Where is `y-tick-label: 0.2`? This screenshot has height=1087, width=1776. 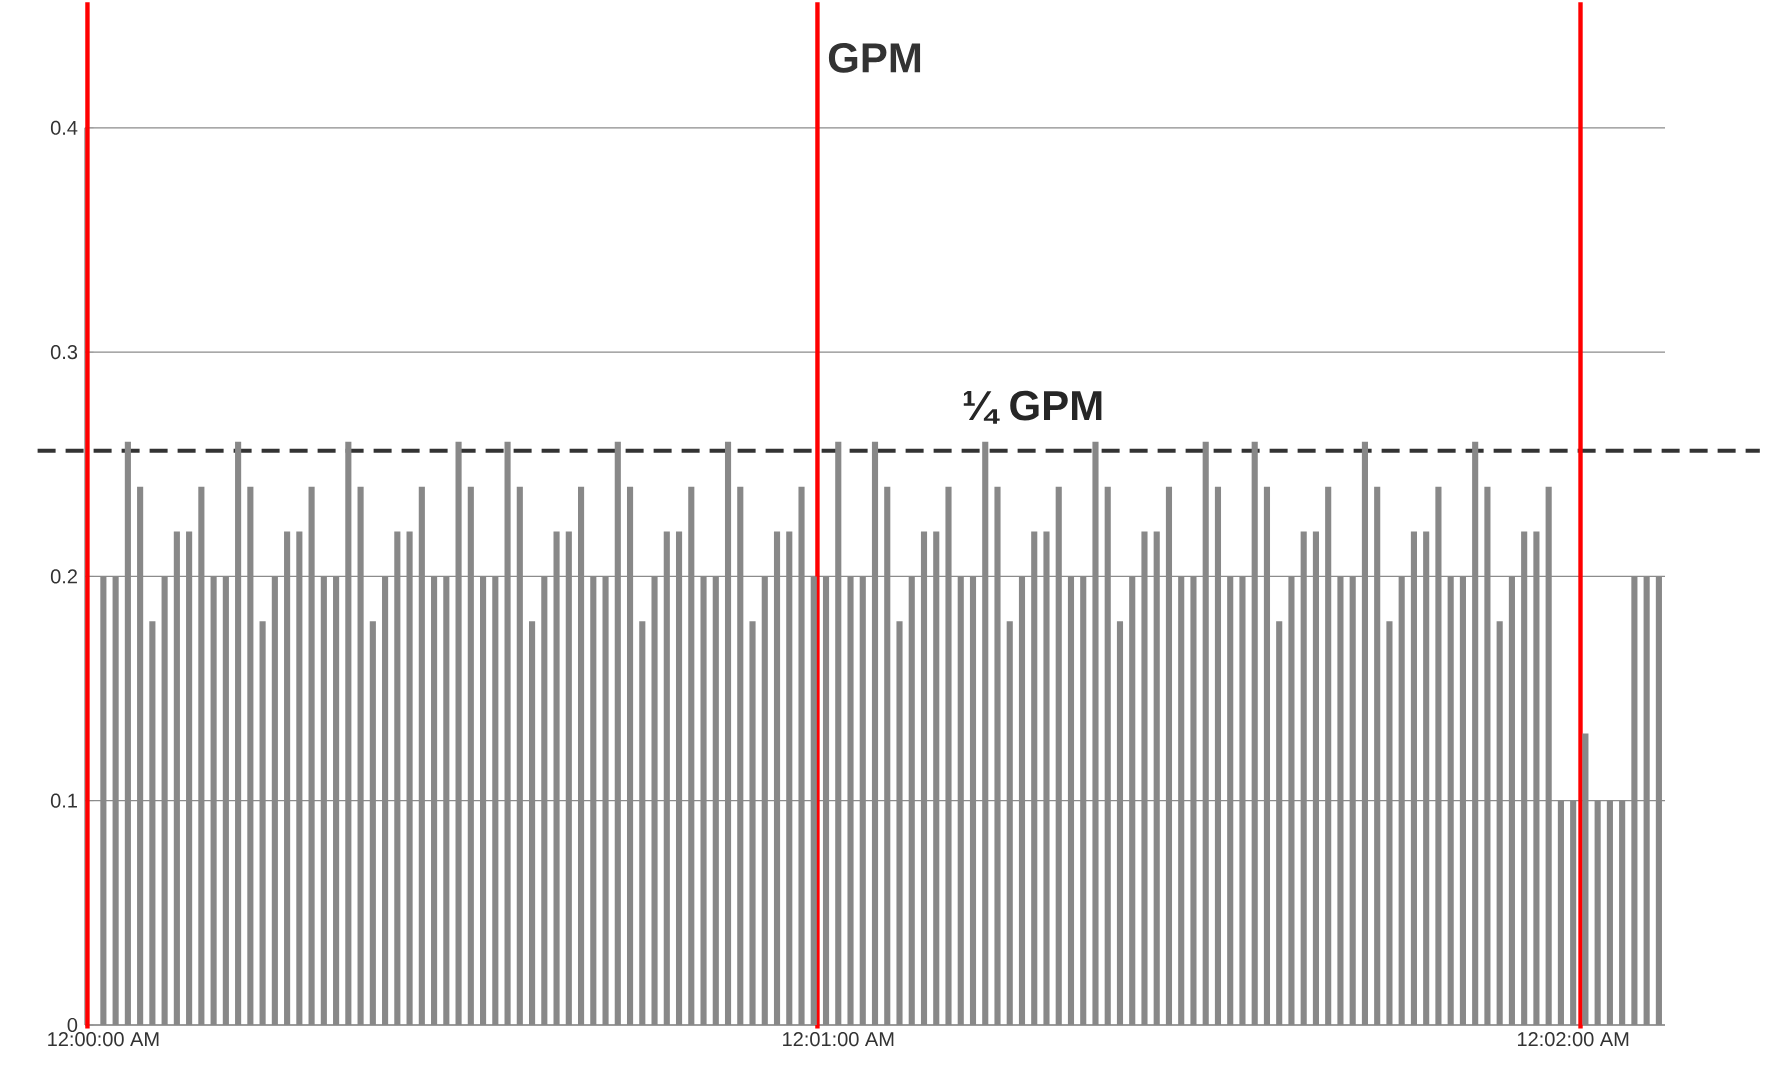
y-tick-label: 0.2 is located at coordinates (63, 576).